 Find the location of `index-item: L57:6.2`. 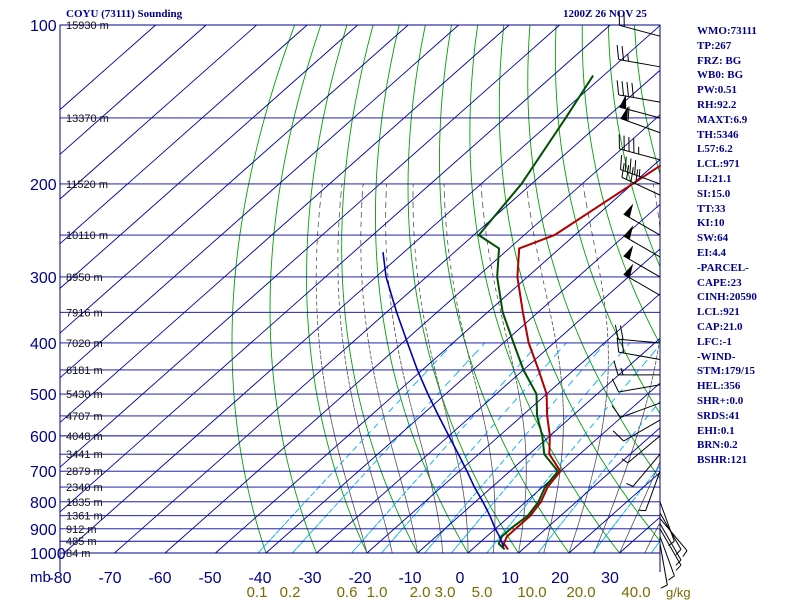

index-item: L57:6.2 is located at coordinates (715, 149).